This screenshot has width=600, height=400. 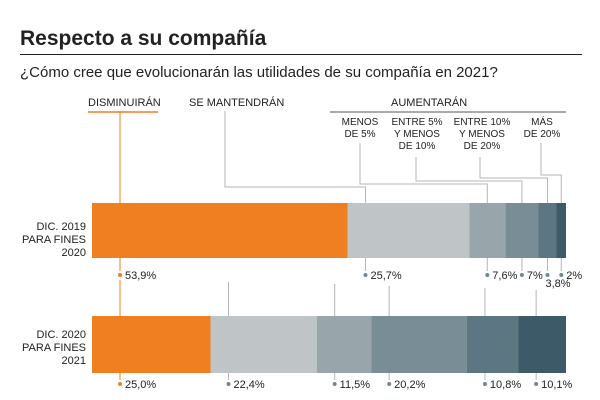 I want to click on data-label-2019-5to10: 7%, so click(x=535, y=276).